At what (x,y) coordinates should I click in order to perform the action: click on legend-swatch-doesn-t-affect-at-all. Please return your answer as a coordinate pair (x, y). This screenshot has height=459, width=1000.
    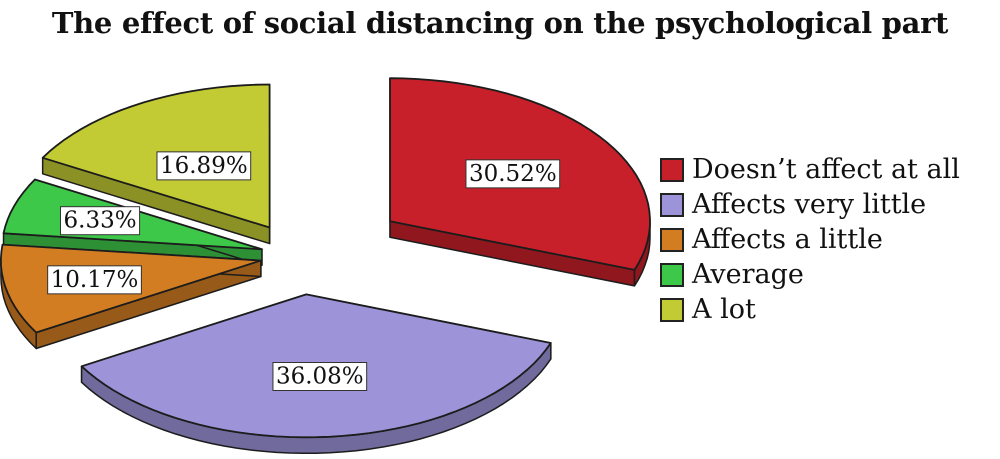
    Looking at the image, I should click on (672, 169).